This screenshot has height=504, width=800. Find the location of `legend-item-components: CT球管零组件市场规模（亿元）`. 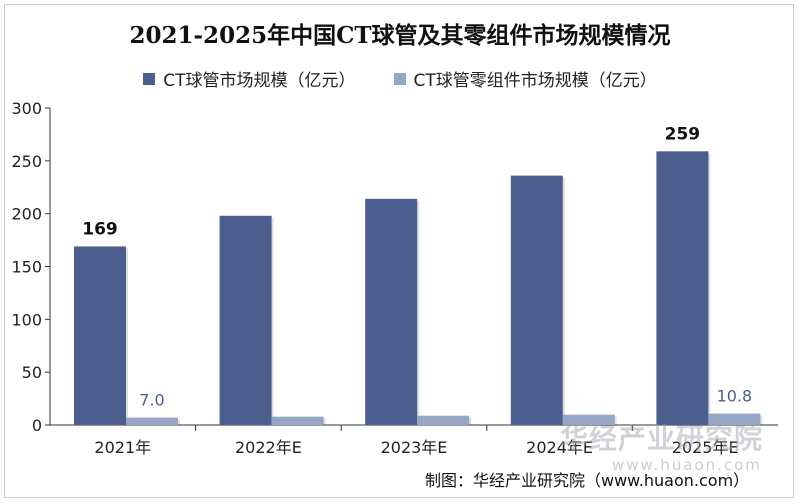

legend-item-components: CT球管零组件市场规模（亿元） is located at coordinates (525, 78).